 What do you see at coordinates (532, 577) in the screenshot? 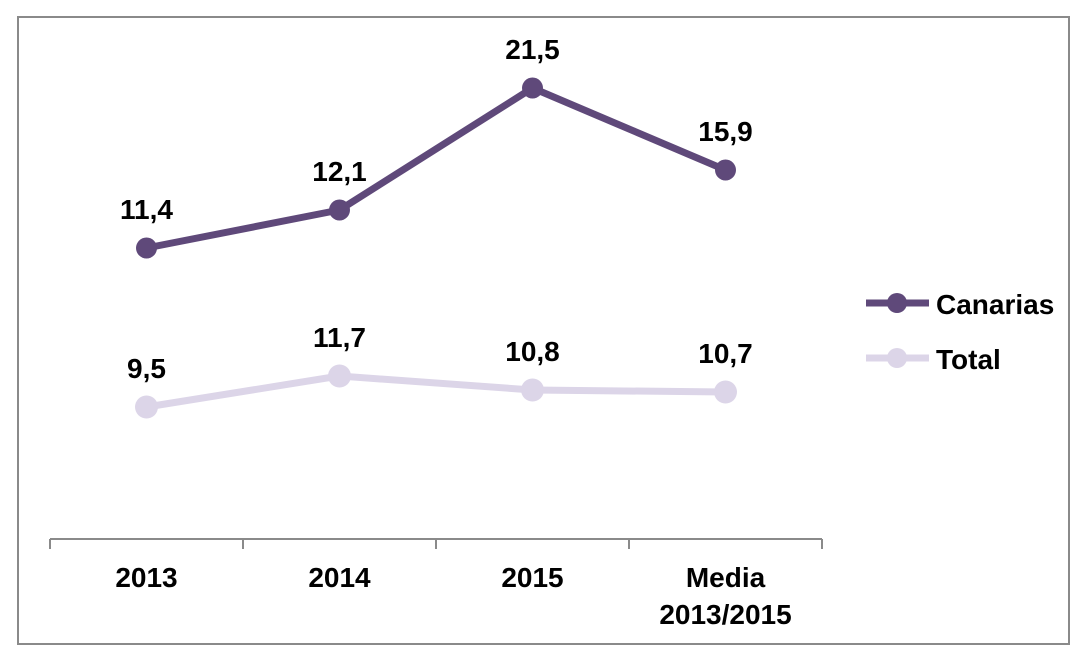
I see `x-tick-label: 2015` at bounding box center [532, 577].